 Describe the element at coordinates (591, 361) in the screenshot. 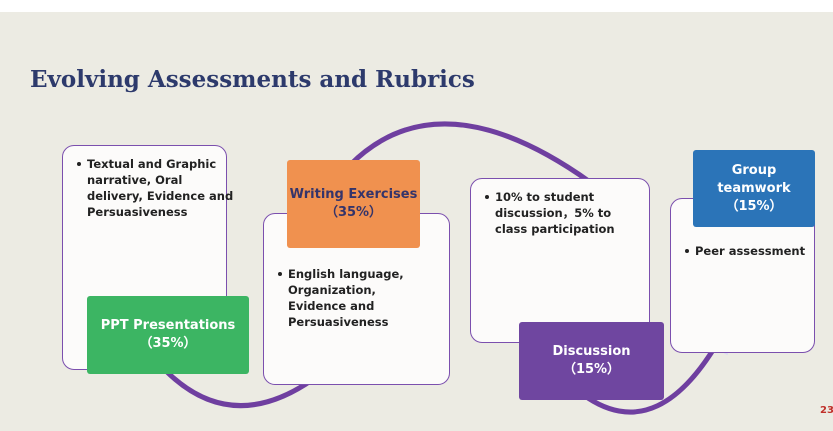

I see `stage-label: Discussion （15%）` at that location.